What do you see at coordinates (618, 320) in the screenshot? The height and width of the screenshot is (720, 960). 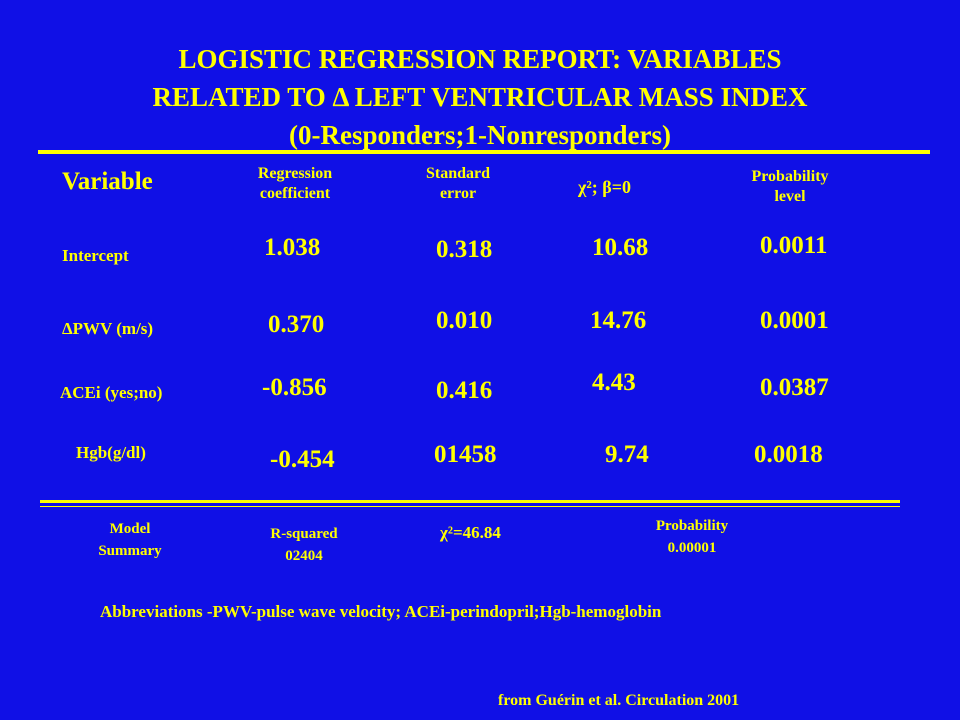 I see `row-chi-dpwv: 14.76` at bounding box center [618, 320].